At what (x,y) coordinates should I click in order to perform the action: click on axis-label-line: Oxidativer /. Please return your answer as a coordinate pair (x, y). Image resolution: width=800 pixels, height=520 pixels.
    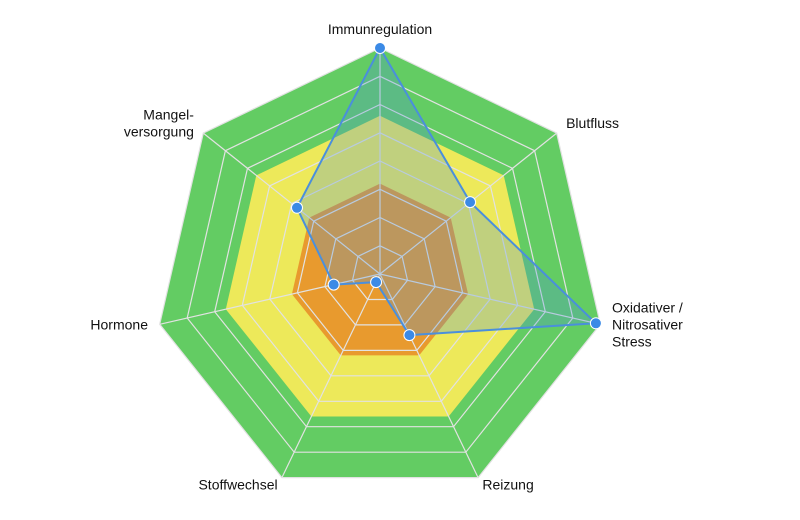
    Looking at the image, I should click on (647, 307).